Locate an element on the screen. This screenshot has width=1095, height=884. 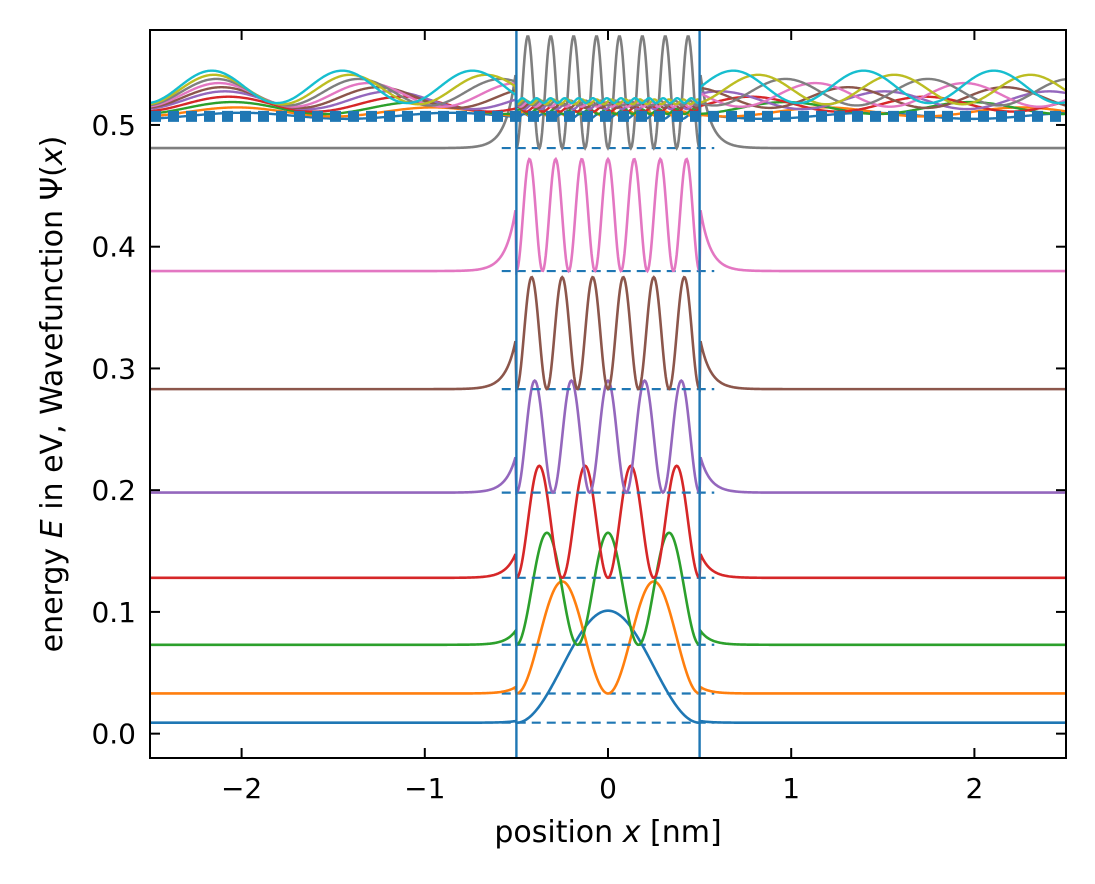
wavefunction-n1 is located at coordinates (608, 667).